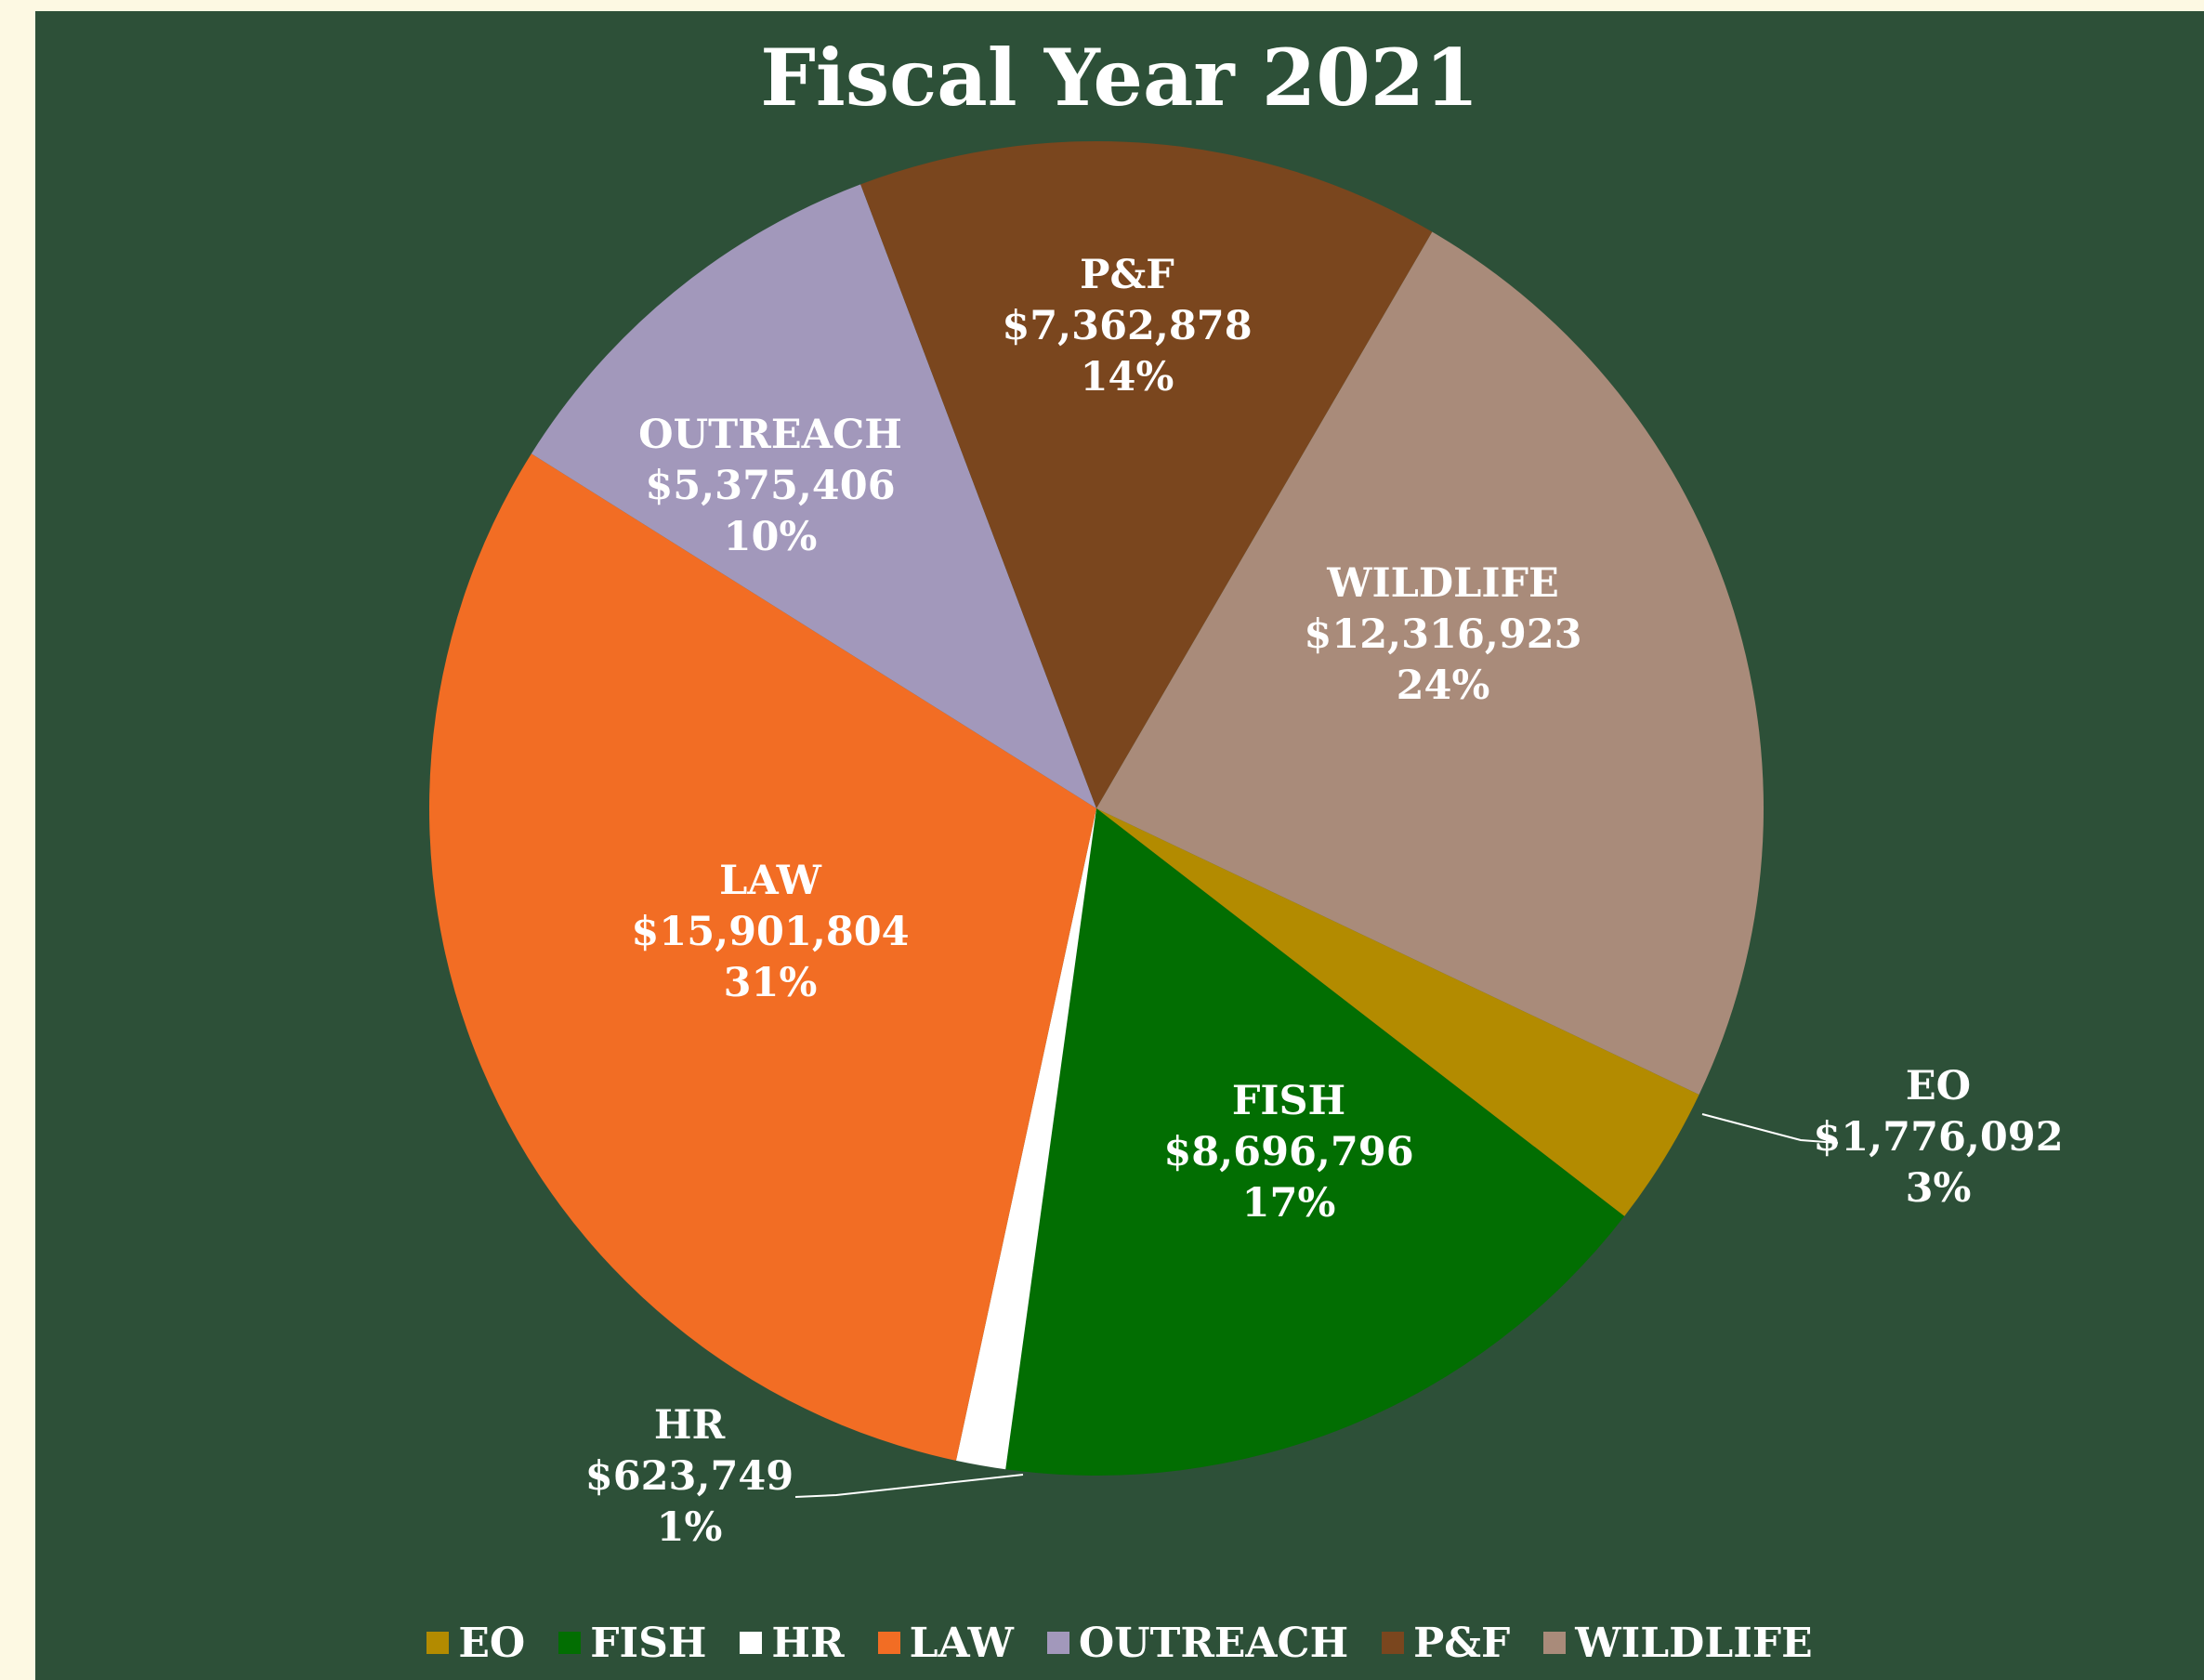 Image resolution: width=2204 pixels, height=1680 pixels. I want to click on legend-label-law: LAW, so click(961, 1643).